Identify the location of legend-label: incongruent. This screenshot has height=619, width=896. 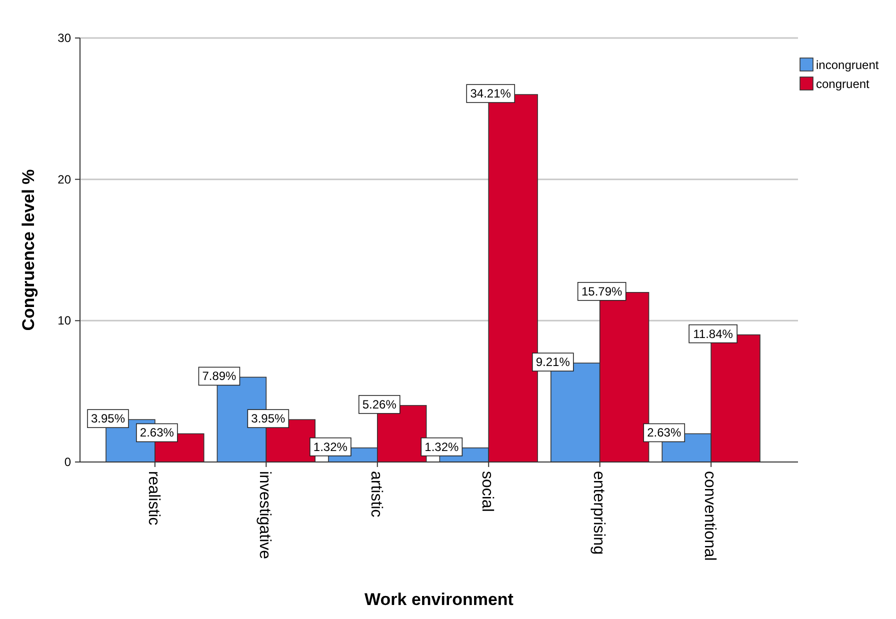
(848, 65).